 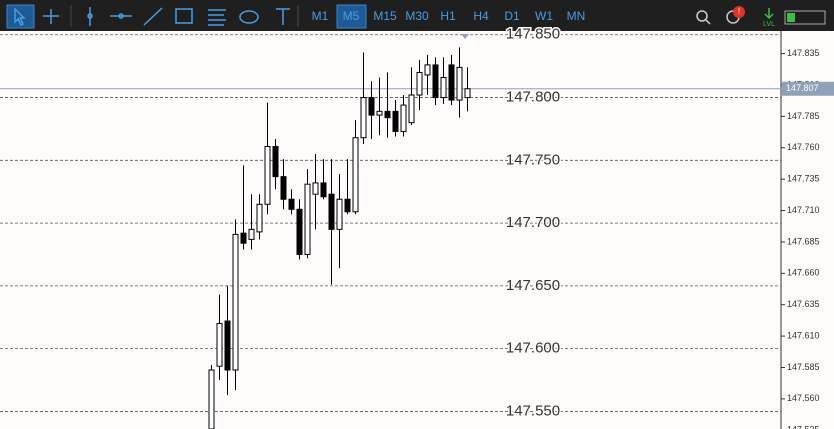 What do you see at coordinates (769, 24) in the screenshot?
I see `lvl-label: LVL` at bounding box center [769, 24].